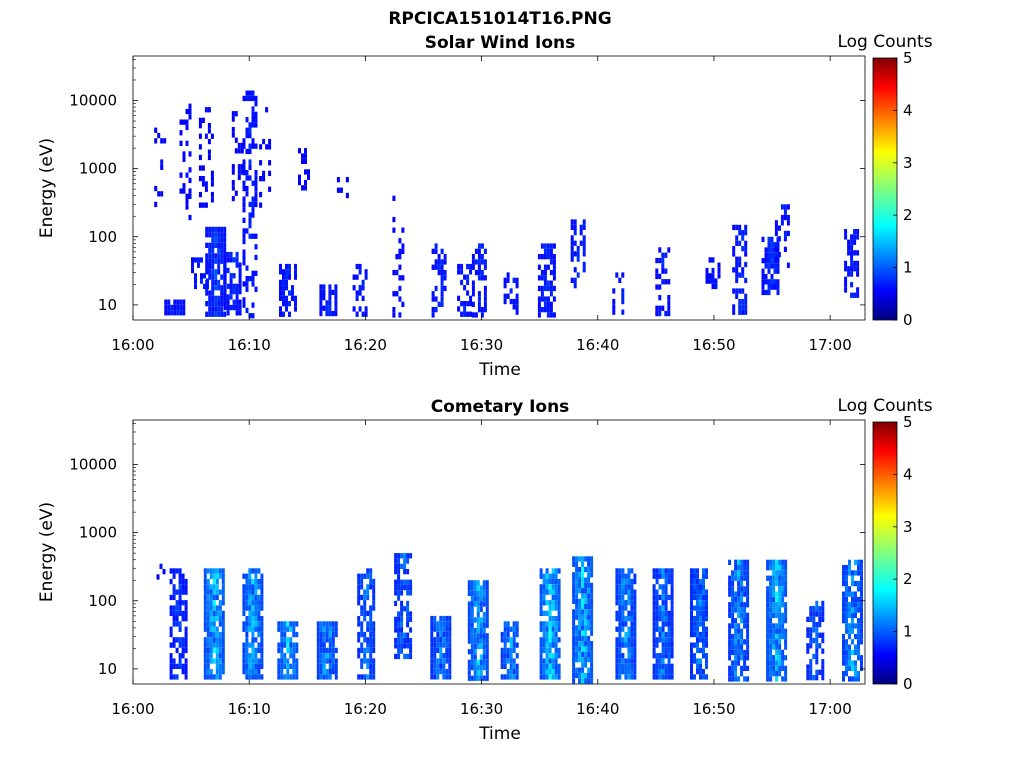 The width and height of the screenshot is (1024, 772). I want to click on x-tick-label: 16:50, so click(713, 709).